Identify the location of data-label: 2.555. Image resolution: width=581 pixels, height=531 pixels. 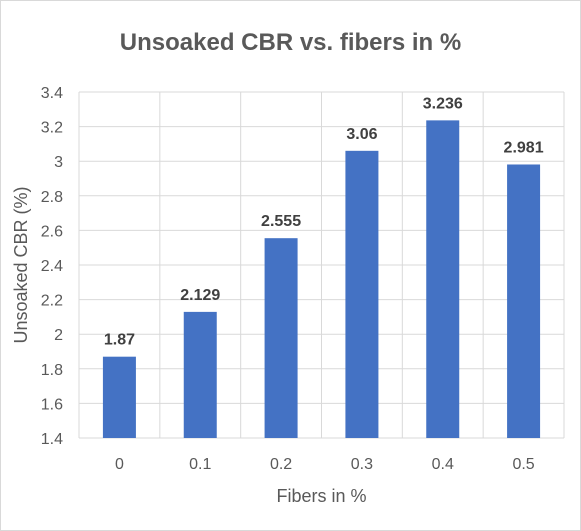
(281, 221).